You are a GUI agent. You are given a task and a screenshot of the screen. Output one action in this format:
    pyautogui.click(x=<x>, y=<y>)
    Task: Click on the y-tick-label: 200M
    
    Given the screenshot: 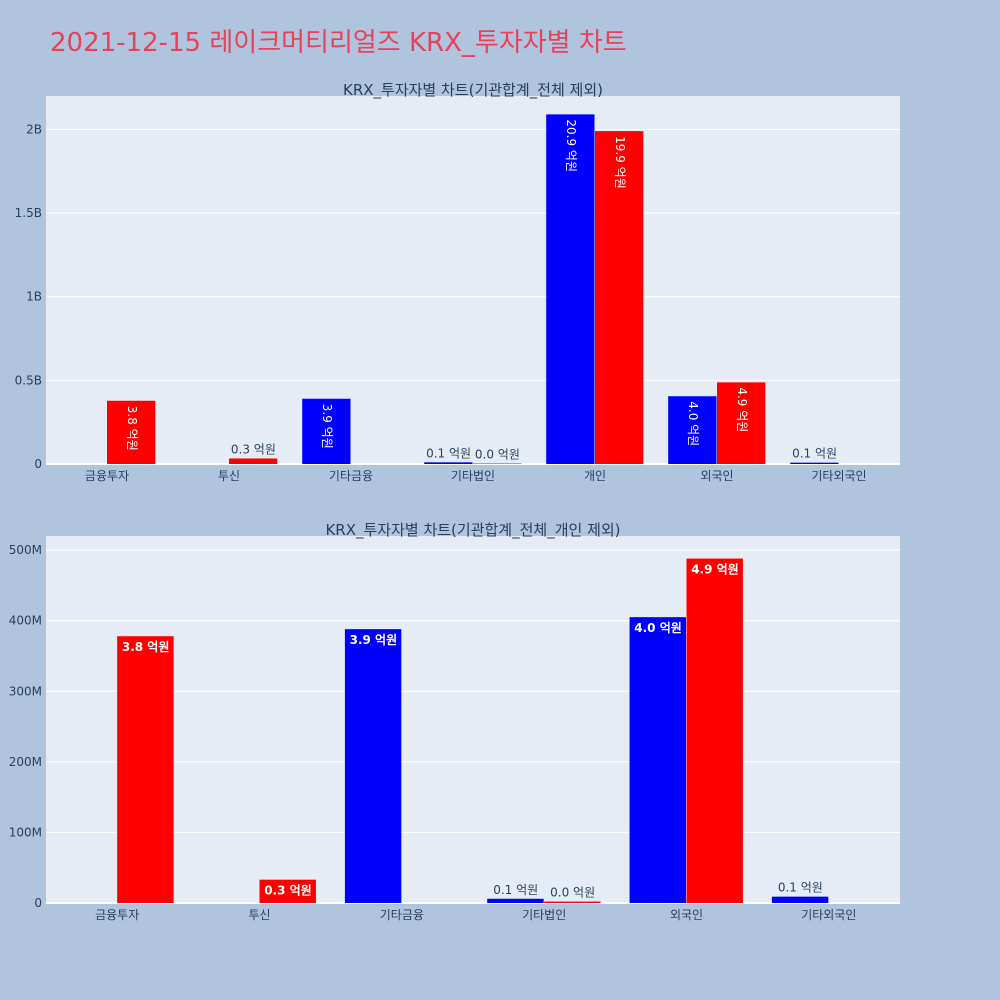 What is the action you would take?
    pyautogui.click(x=25, y=762)
    